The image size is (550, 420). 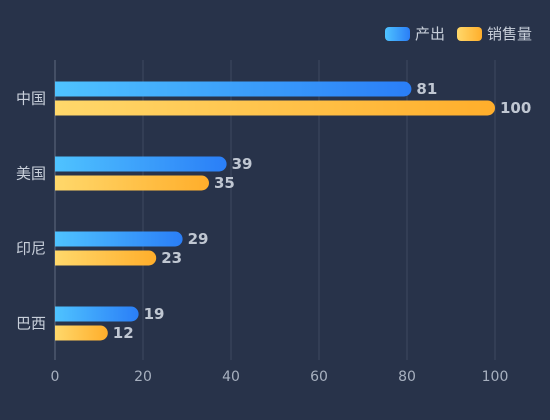 What do you see at coordinates (509, 34) in the screenshot?
I see `legend-label: 销售量` at bounding box center [509, 34].